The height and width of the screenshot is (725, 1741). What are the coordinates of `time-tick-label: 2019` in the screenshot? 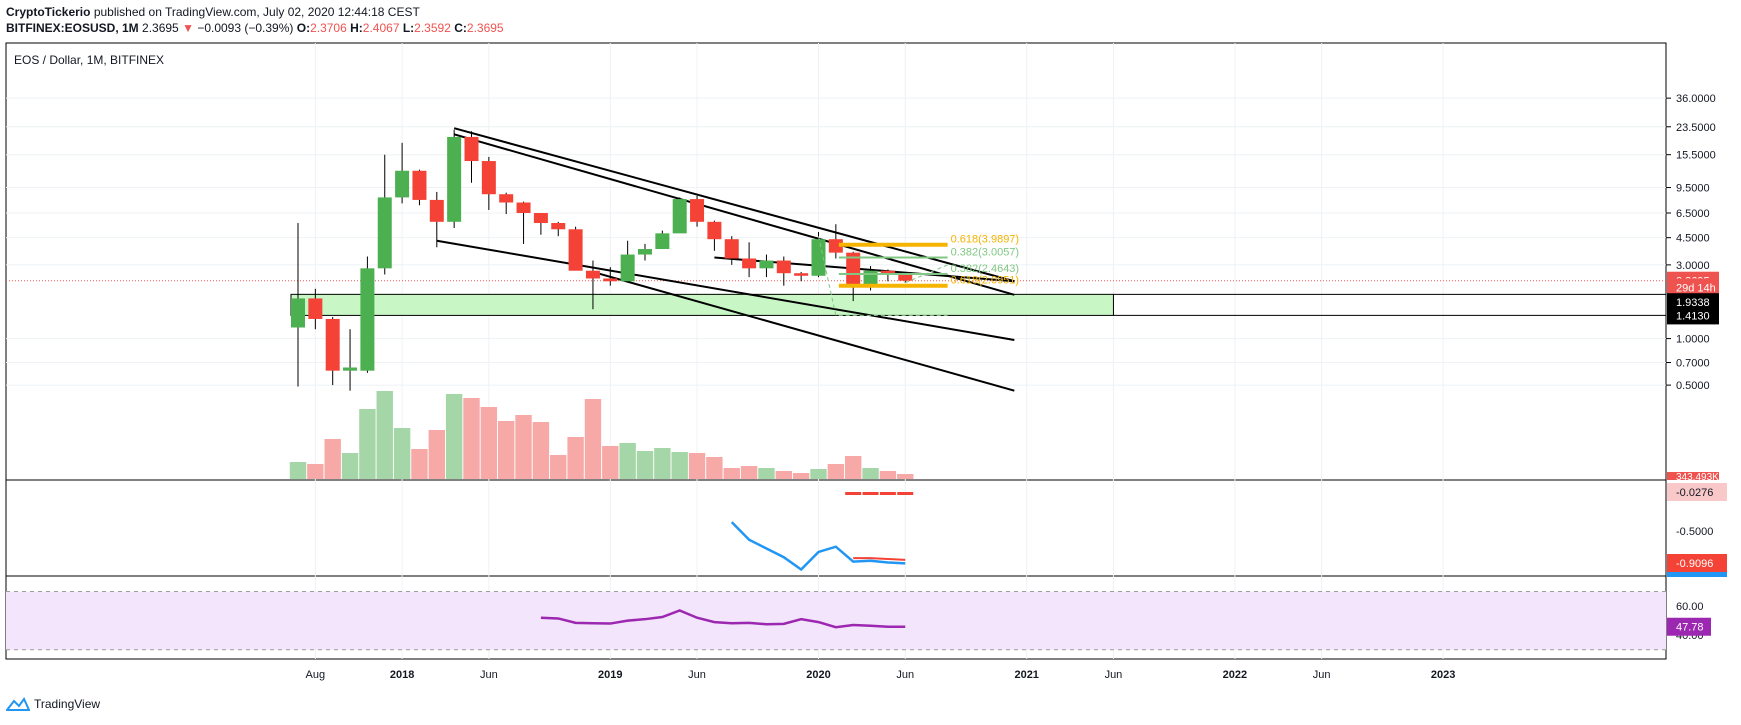 It's located at (610, 675).